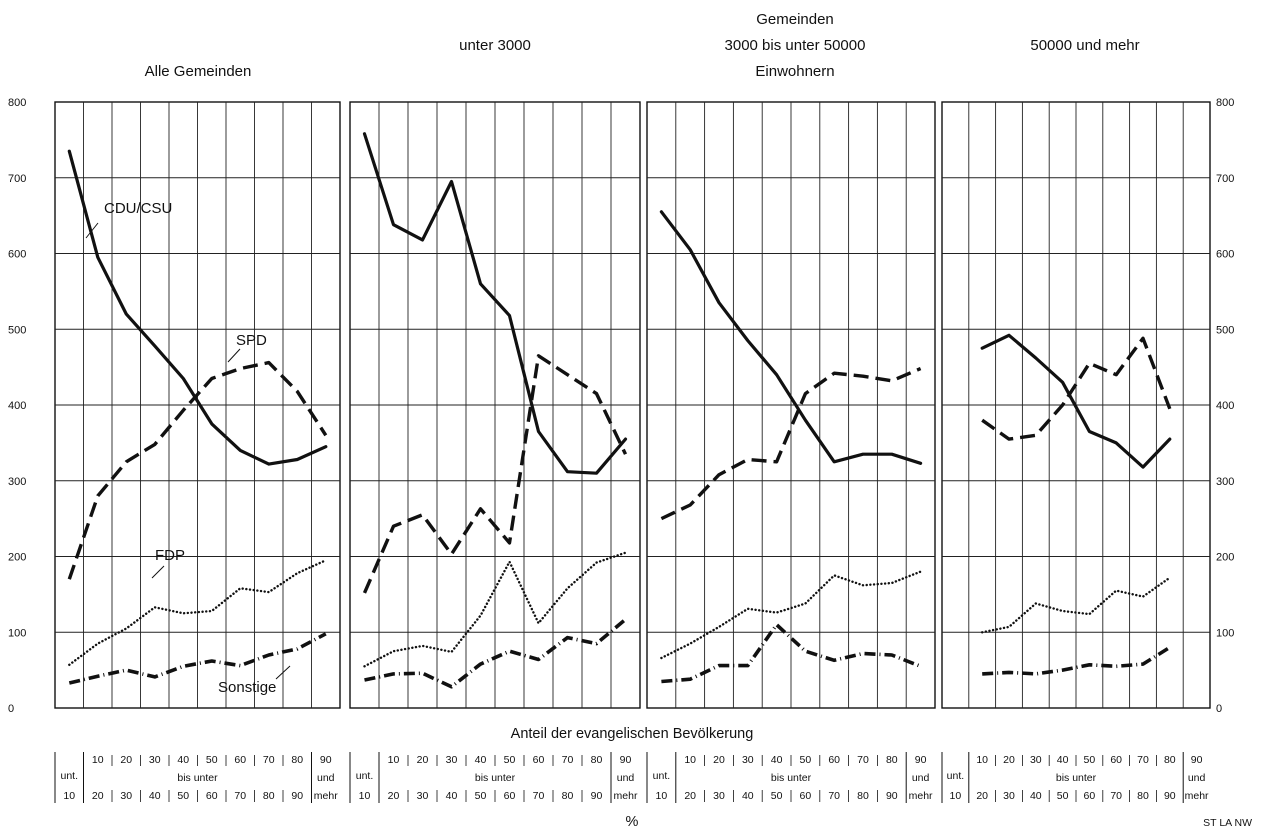 This screenshot has height=832, width=1265. Describe the element at coordinates (17, 103) in the screenshot. I see `y-tick-left: 800` at that location.